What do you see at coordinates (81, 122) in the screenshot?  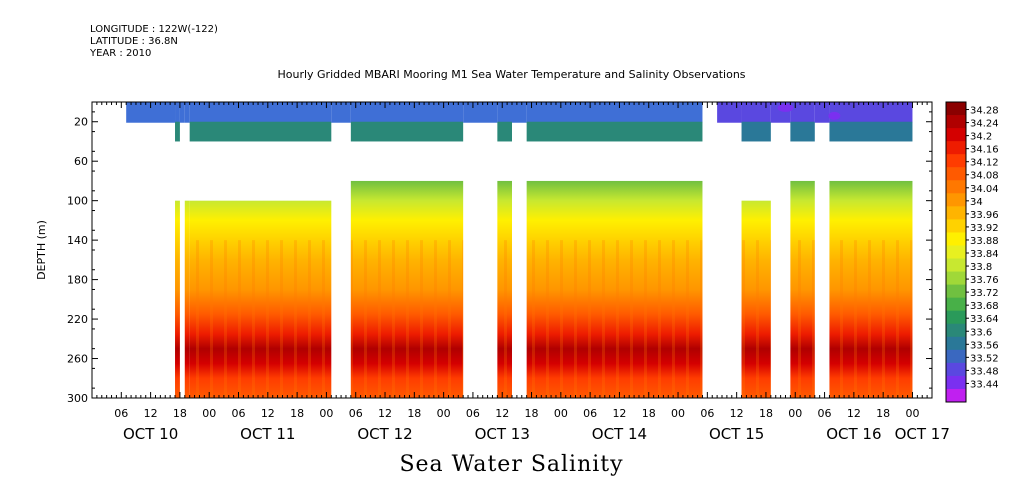 I see `y-tick-label: 20` at bounding box center [81, 122].